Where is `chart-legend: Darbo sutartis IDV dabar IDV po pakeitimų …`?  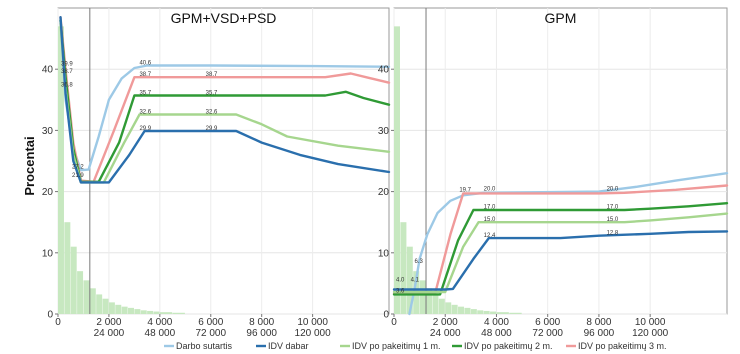
chart-legend: Darbo sutartis IDV dabar IDV po pakeitimų … is located at coordinates (415, 346).